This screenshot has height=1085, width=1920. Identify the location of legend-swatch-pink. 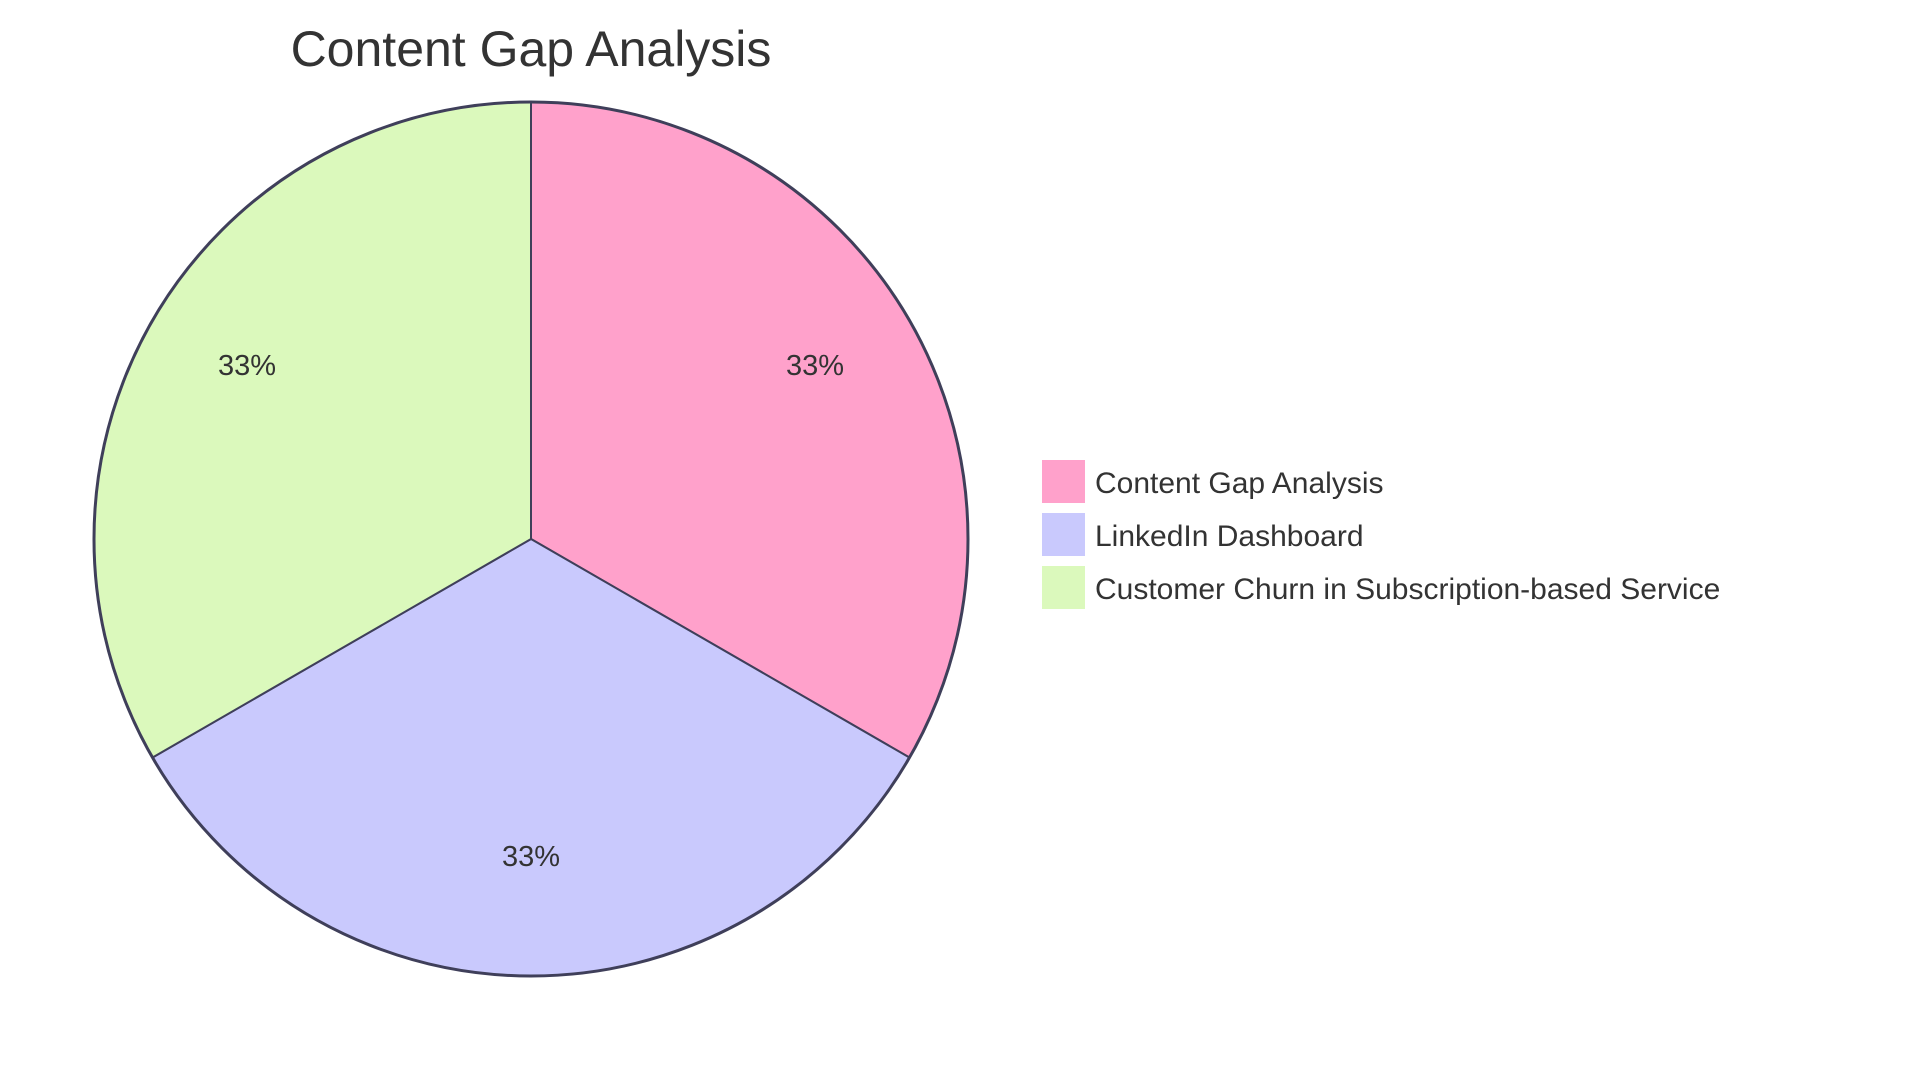
(1063, 481).